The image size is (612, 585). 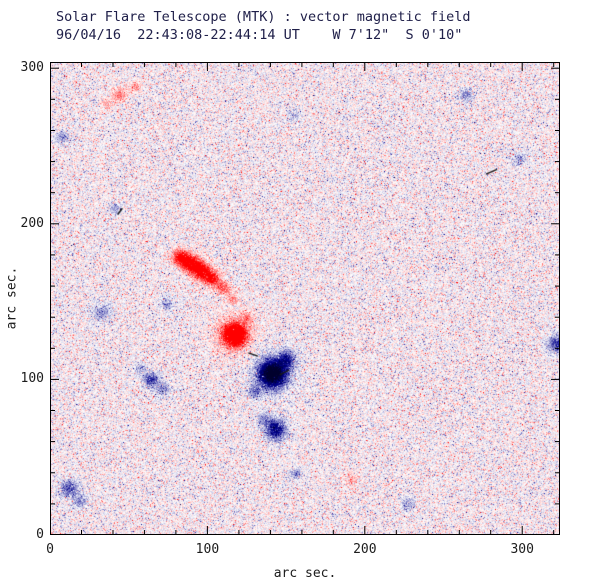 I want to click on x-tick-label: 100, so click(x=207, y=549).